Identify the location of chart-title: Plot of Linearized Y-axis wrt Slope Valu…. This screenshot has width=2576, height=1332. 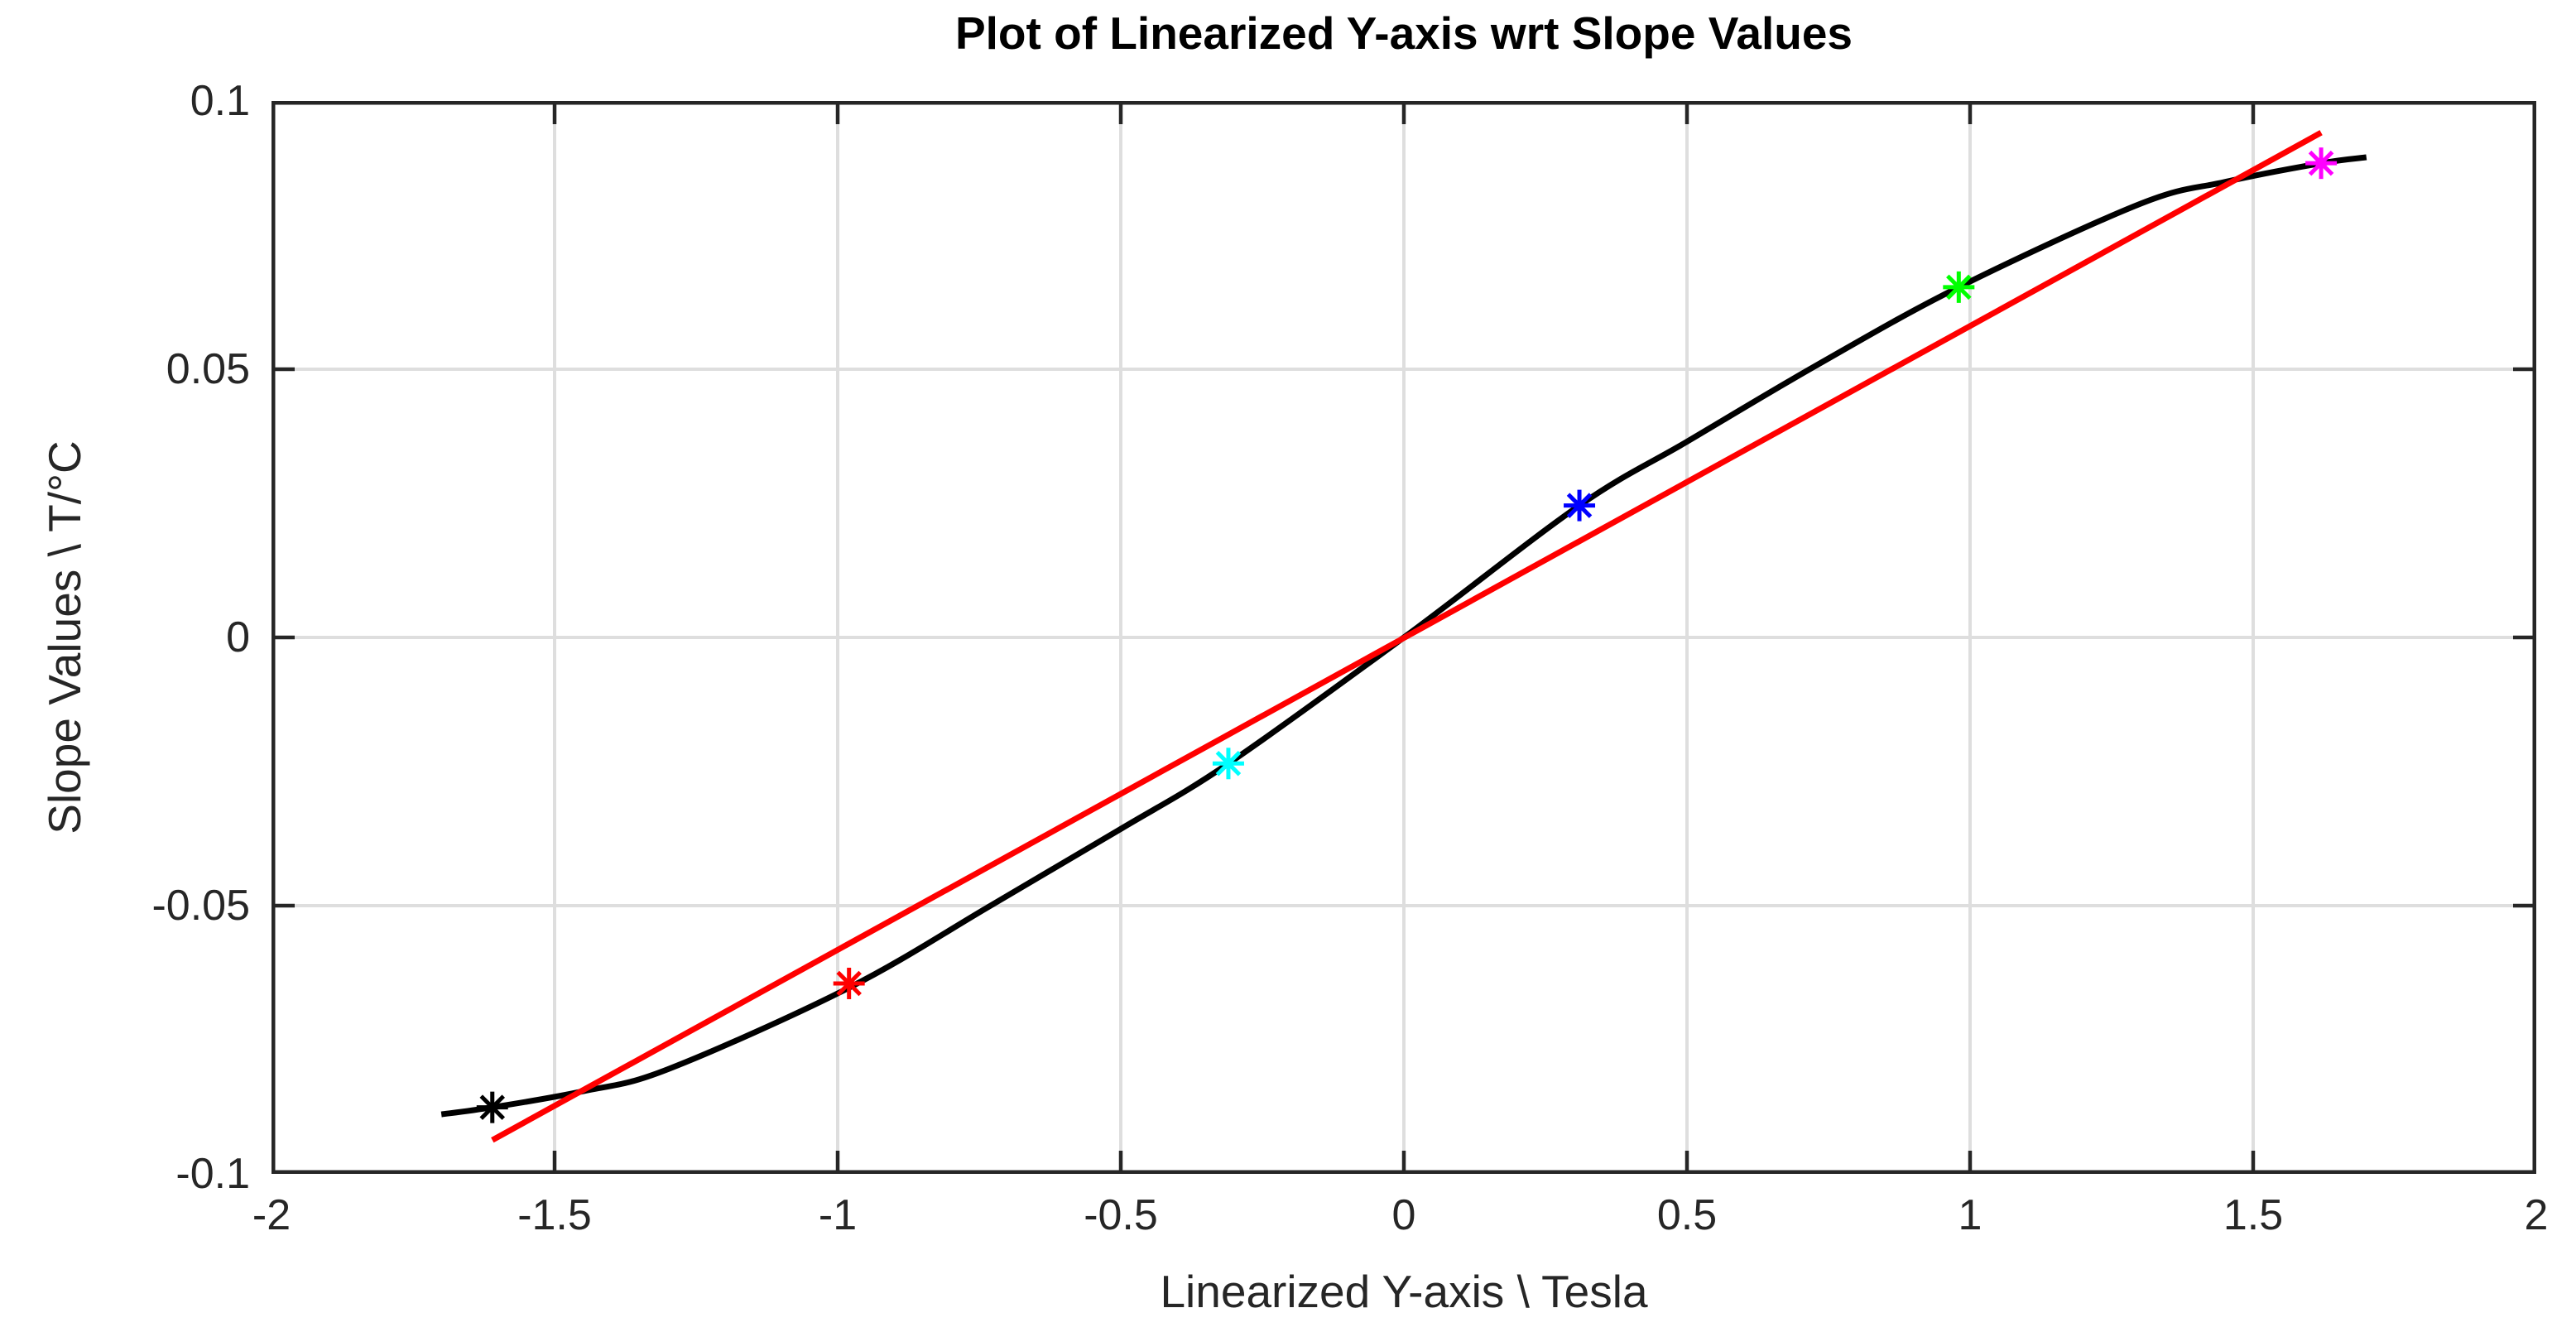
(1403, 33).